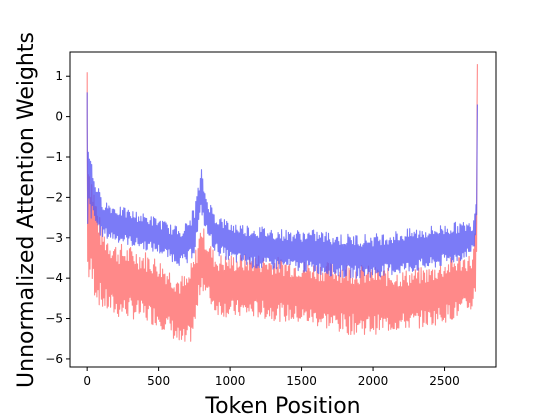 This screenshot has width=553, height=415. I want to click on x-tick-label: 500, so click(158, 381).